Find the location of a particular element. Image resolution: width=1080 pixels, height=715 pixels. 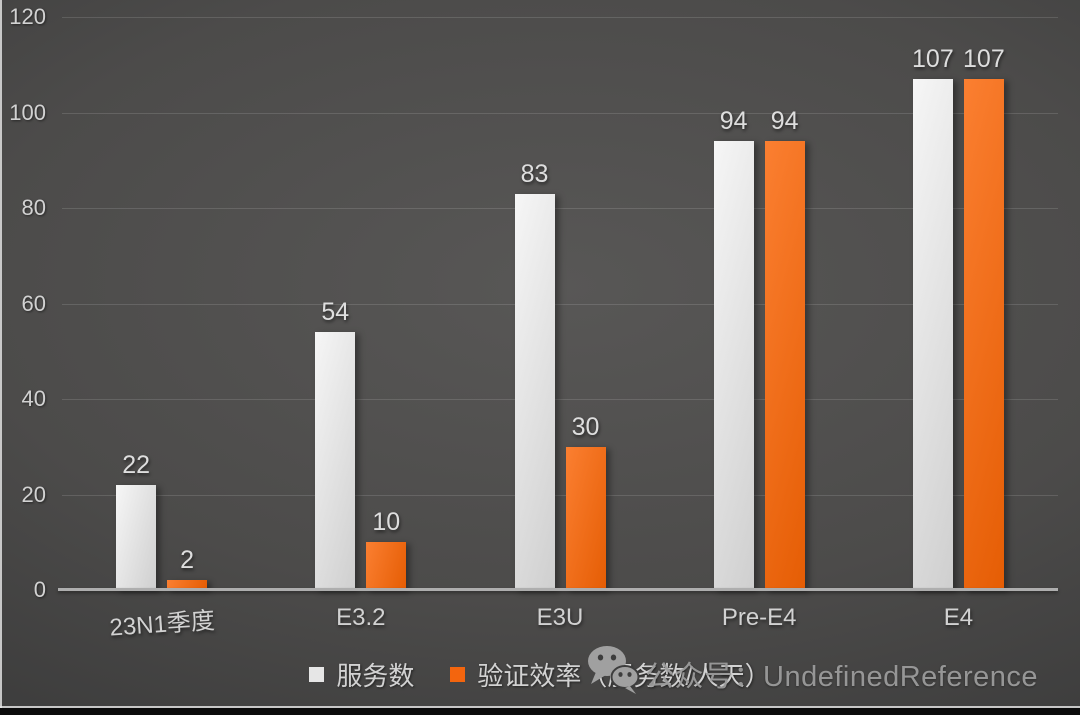

x-axis-category: E3U is located at coordinates (560, 617).